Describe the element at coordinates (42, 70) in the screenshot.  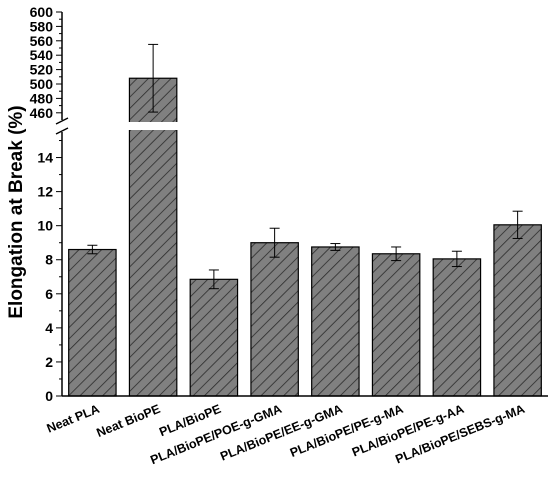
I see `y-tick-label: 520` at that location.